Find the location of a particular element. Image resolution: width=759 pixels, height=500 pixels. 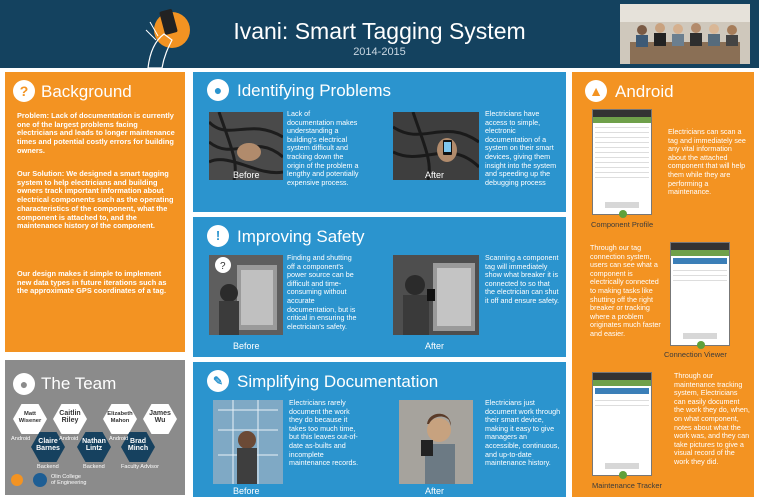

team-group-photo is located at coordinates (685, 34).